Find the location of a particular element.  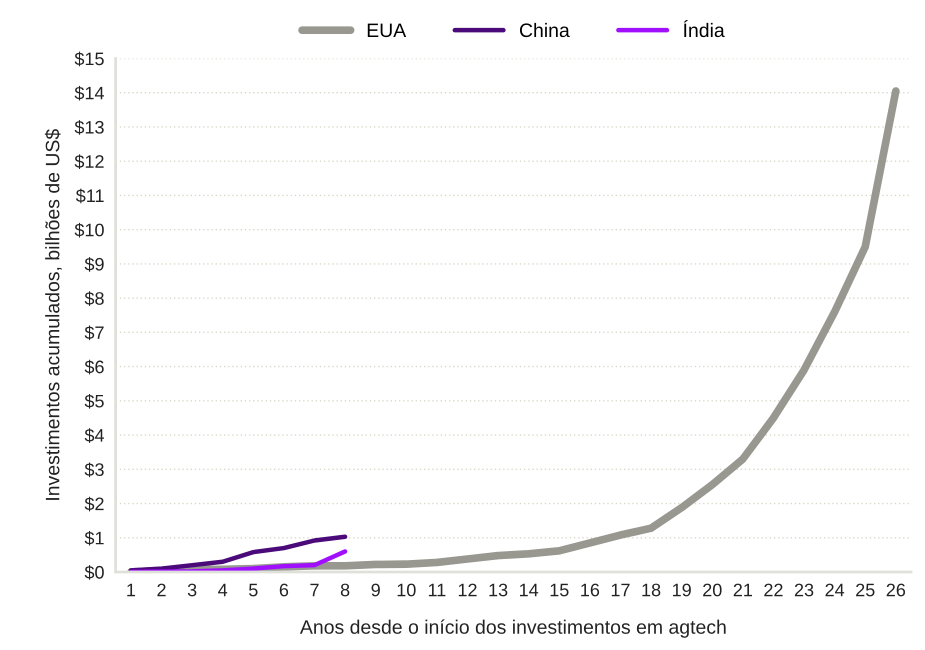

x-tick-label: 20 is located at coordinates (712, 590).